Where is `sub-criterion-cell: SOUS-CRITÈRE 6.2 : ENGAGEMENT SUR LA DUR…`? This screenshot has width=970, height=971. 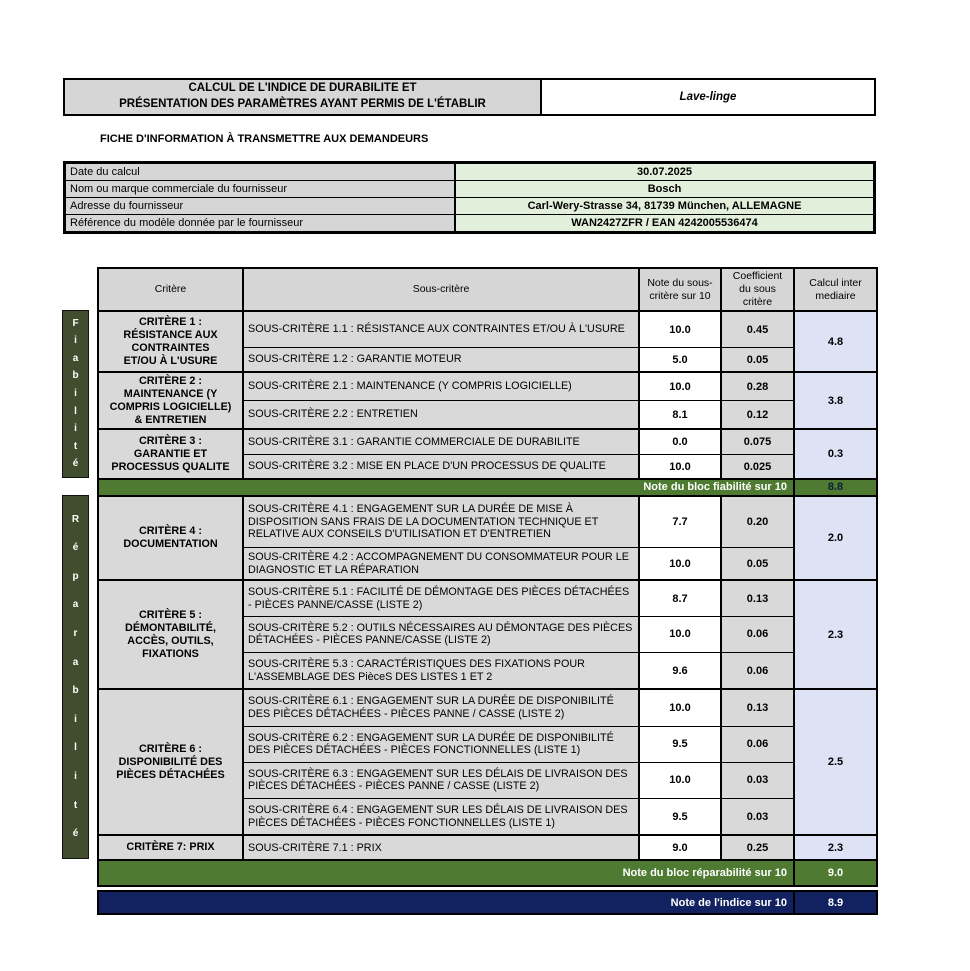
sub-criterion-cell: SOUS-CRITÈRE 6.2 : ENGAGEMENT SUR LA DUR… is located at coordinates (441, 744).